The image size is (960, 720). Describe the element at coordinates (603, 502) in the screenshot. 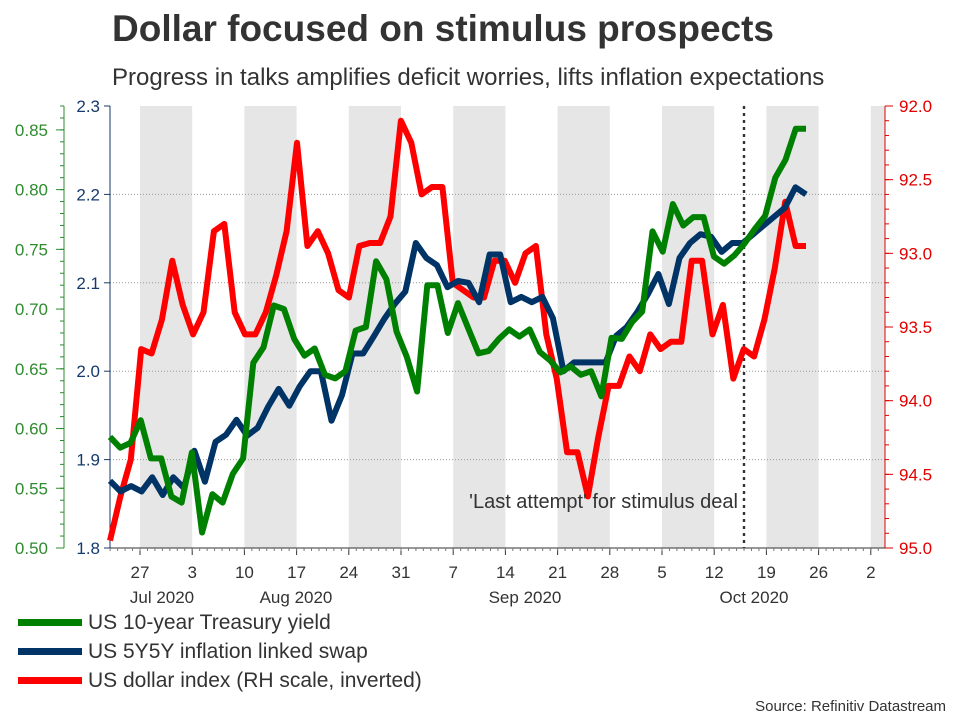

I see `stimulus-annotation: 'Last attempt' for stimulus deal` at that location.